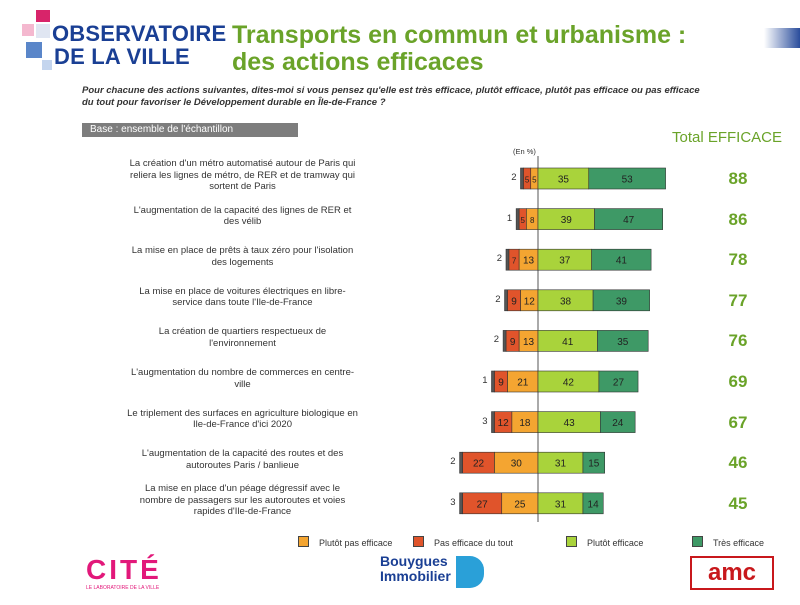  What do you see at coordinates (242, 512) in the screenshot?
I see `row-label-line: rapides d'Ile-de-France` at bounding box center [242, 512].